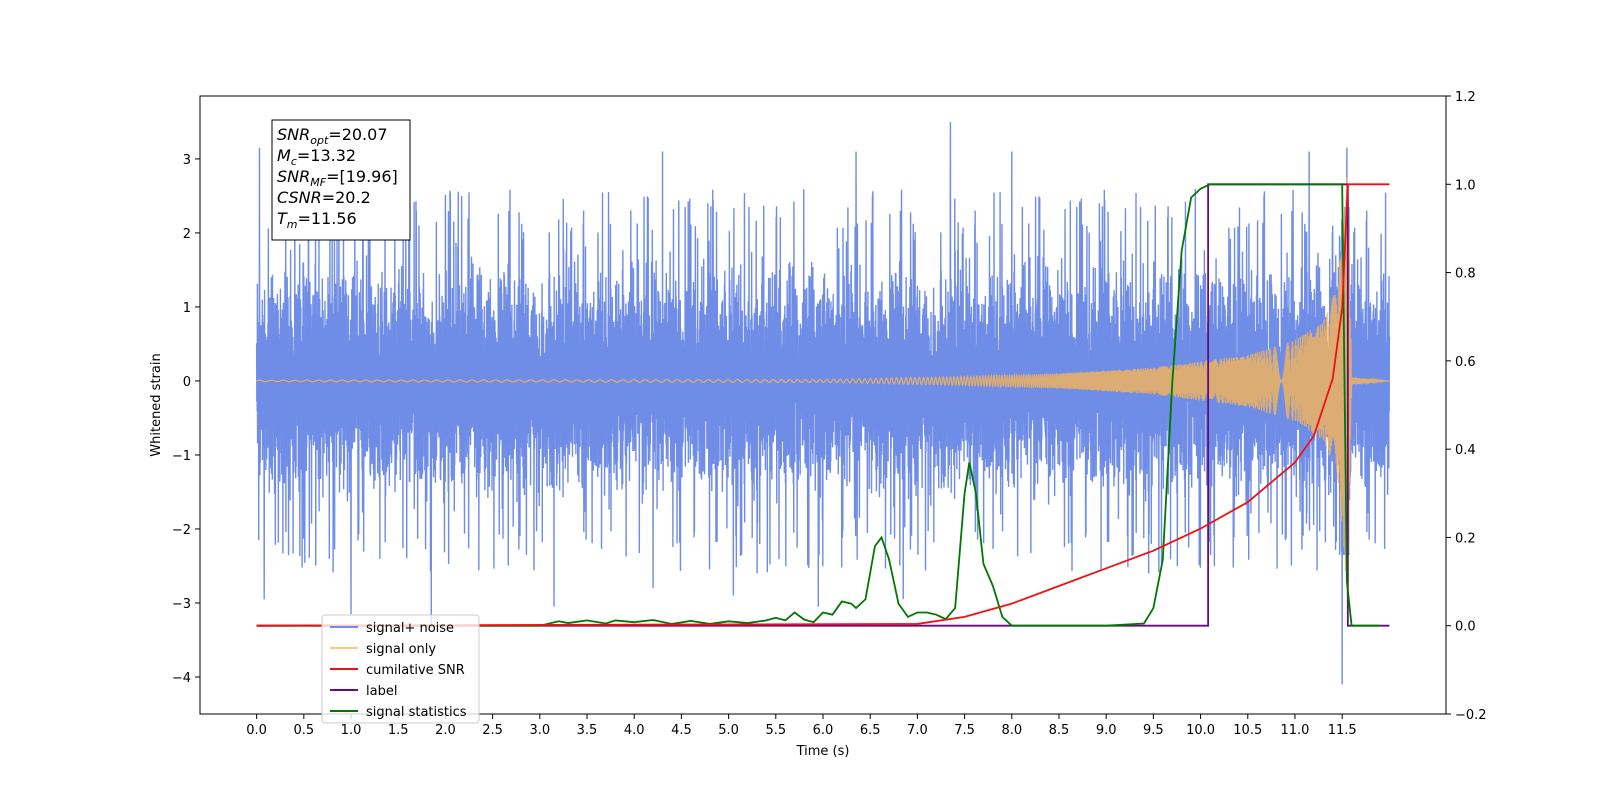 This screenshot has height=800, width=1600. I want to click on annotation-frame, so click(341, 180).